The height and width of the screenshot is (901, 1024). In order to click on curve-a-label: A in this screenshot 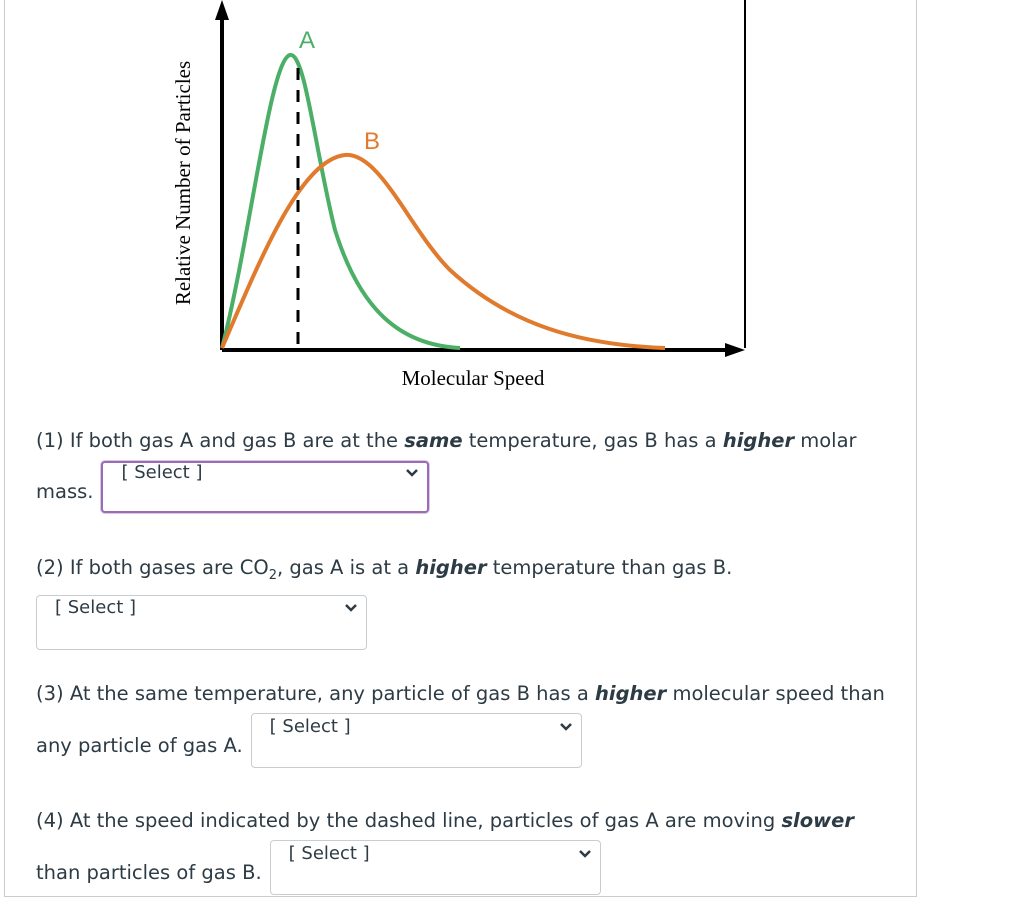, I will do `click(307, 40)`.